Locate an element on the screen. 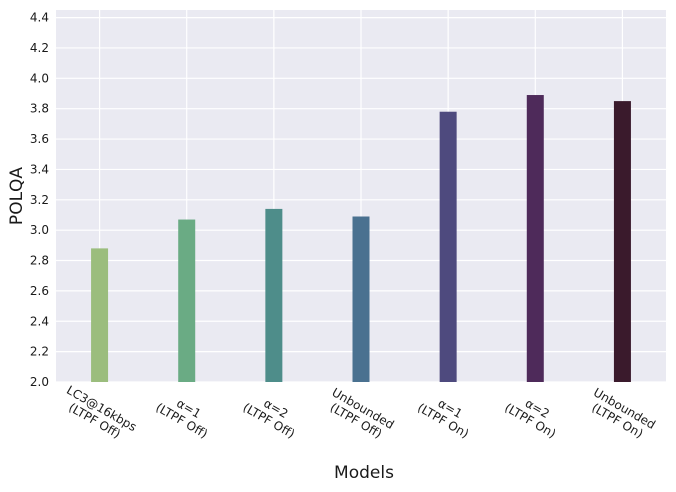 The image size is (676, 492). x-tick-label: Unbounded(LTPF Off) is located at coordinates (360, 414).